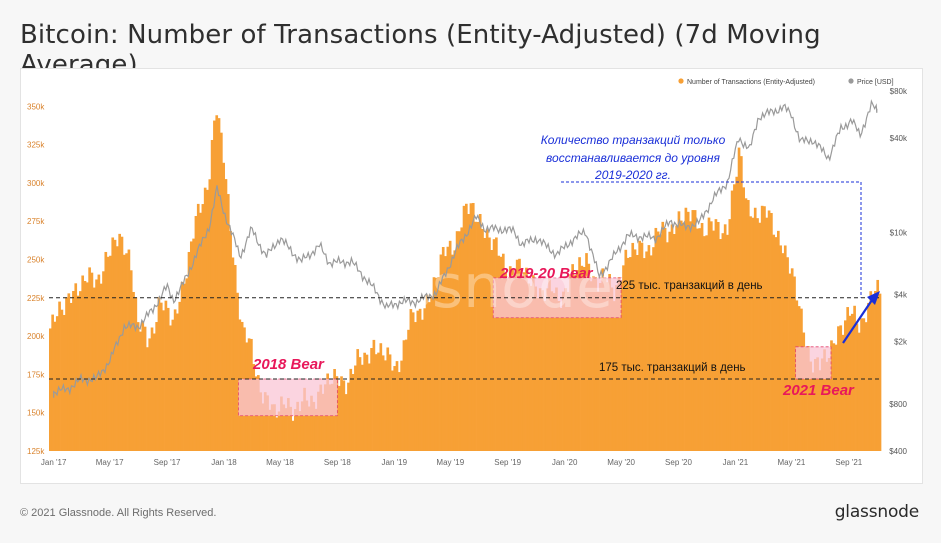 The image size is (941, 543). I want to click on y-right-tick-label: $40k, so click(899, 138).